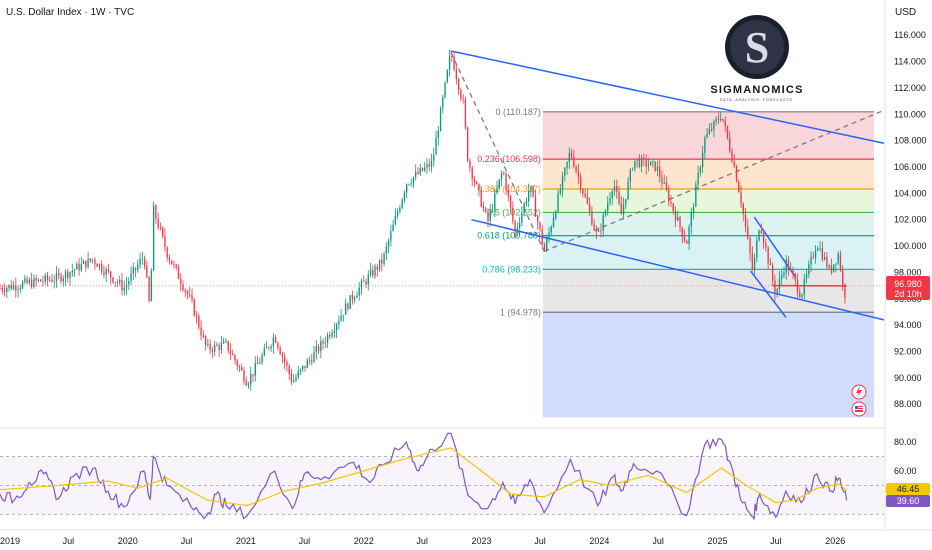 The height and width of the screenshot is (550, 932). What do you see at coordinates (905, 471) in the screenshot?
I see `rsi-y-tick-label: 60.00` at bounding box center [905, 471].